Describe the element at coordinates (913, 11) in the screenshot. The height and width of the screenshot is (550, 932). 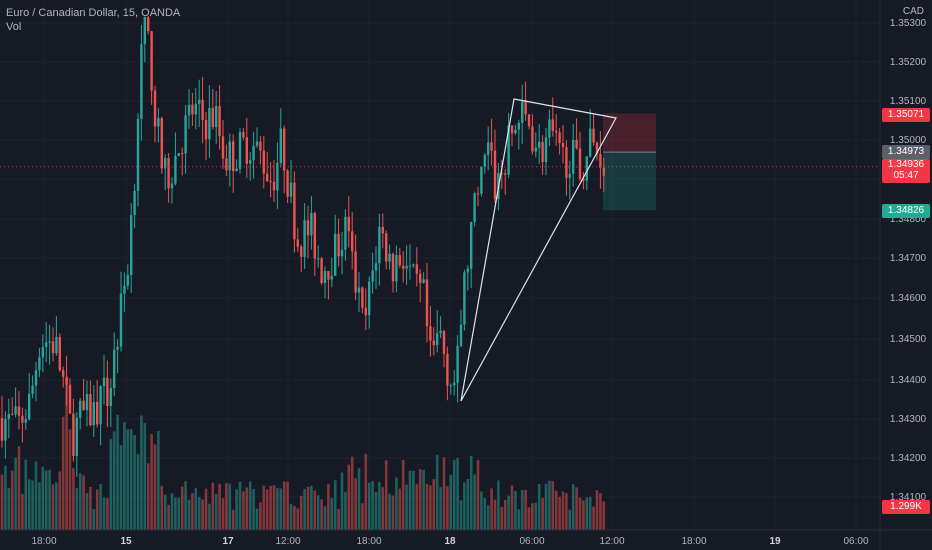
I see `currency-label: CAD` at that location.